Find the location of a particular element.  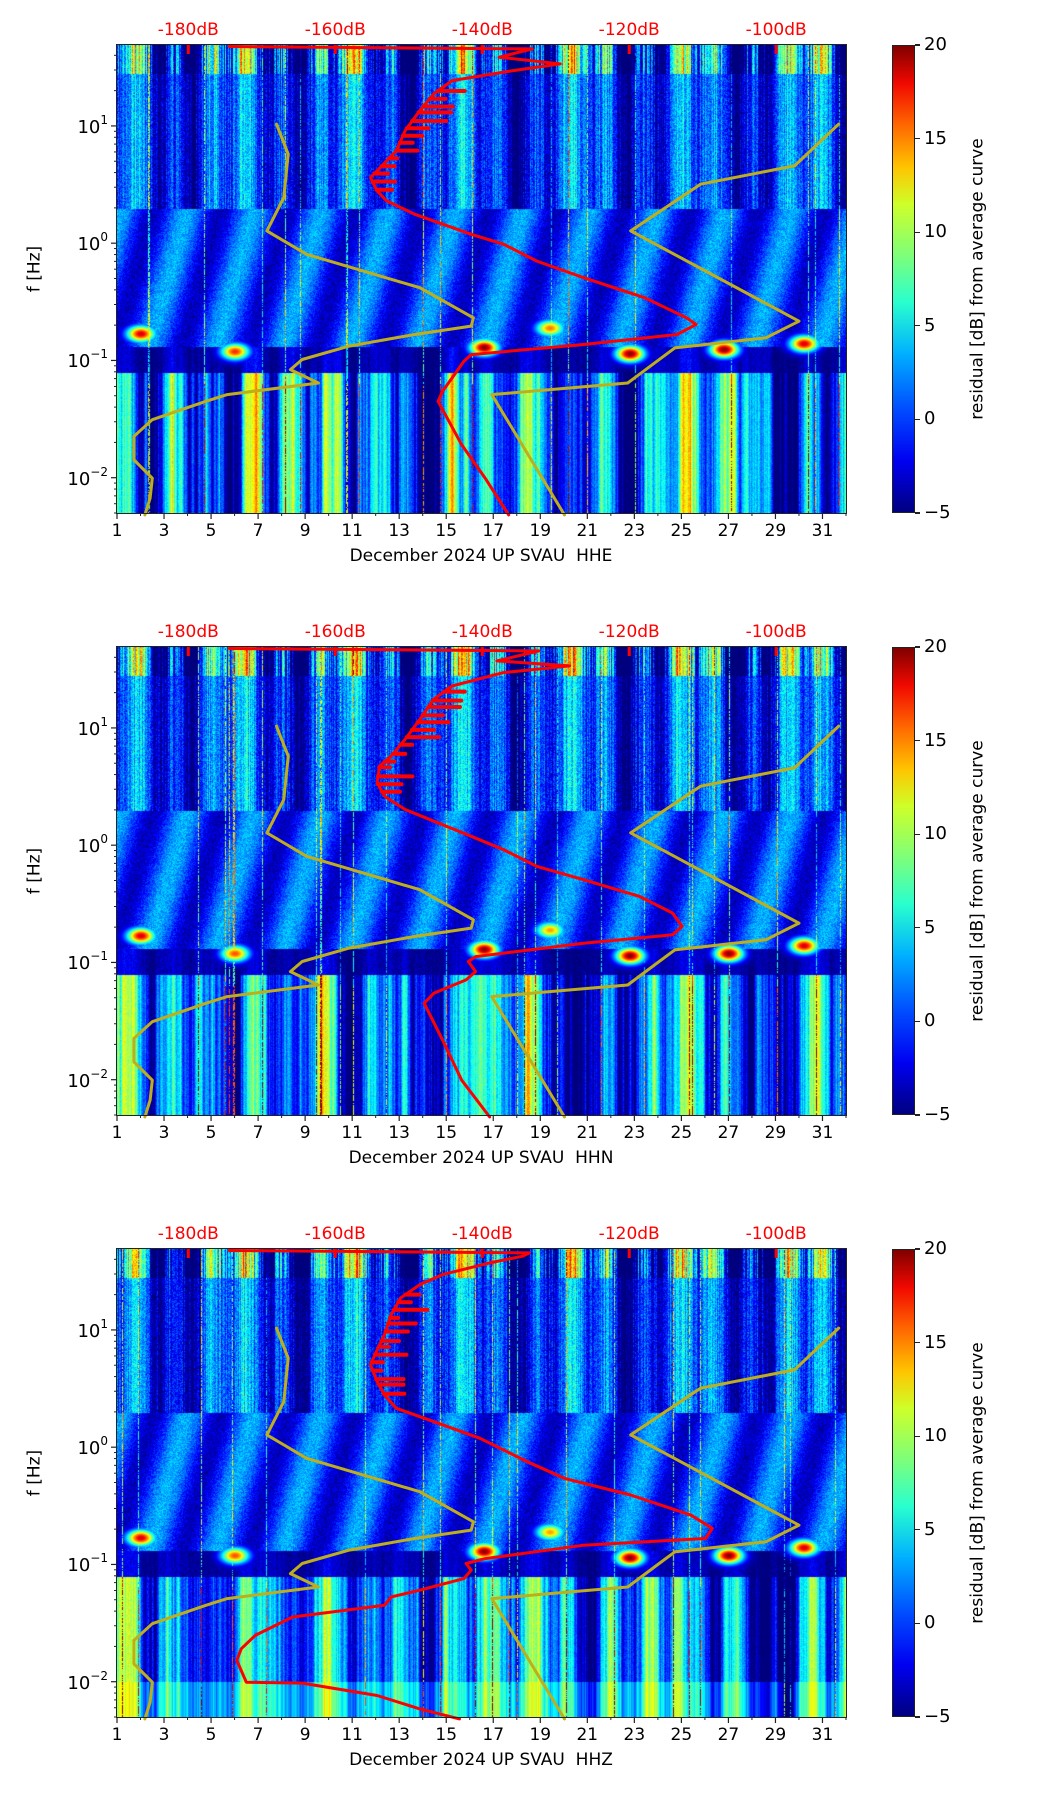

x-tick-label: 21 is located at coordinates (587, 531).